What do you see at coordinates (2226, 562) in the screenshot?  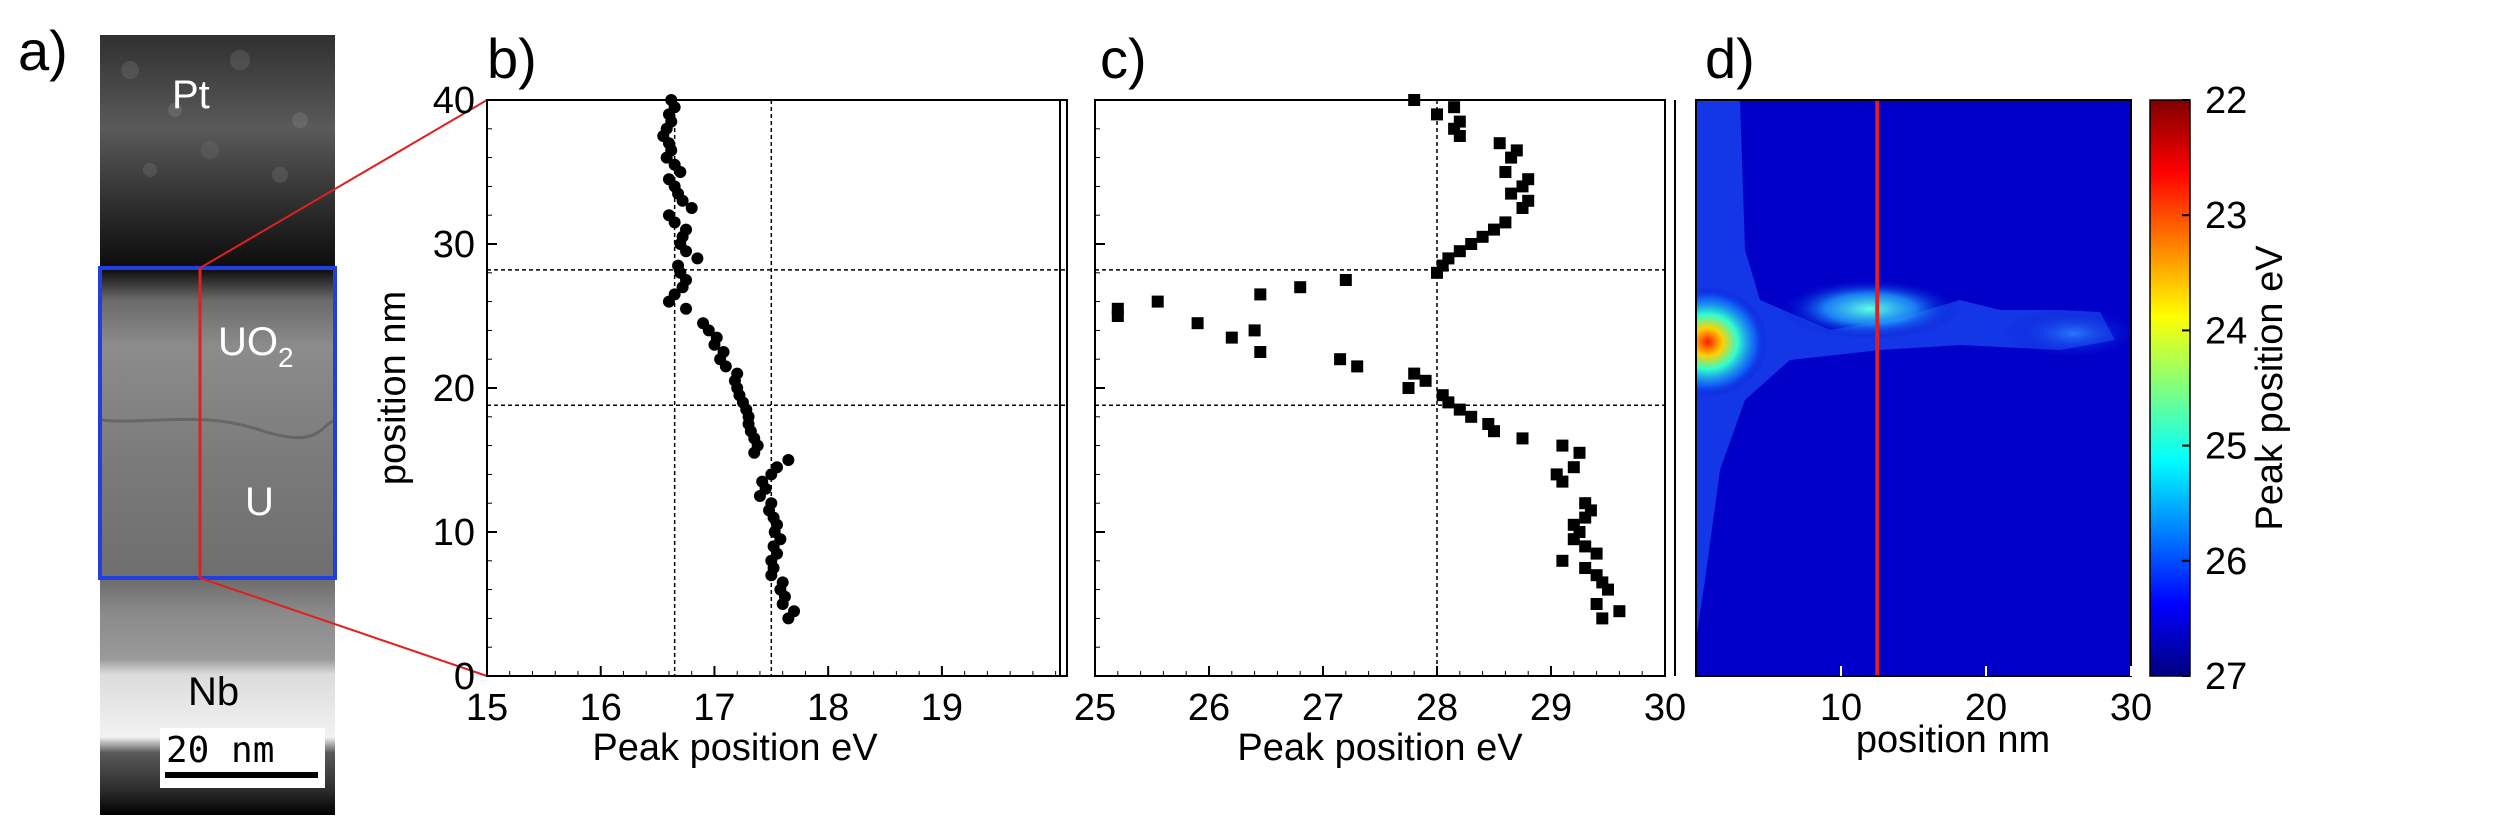 I see `colorbar-tick-label: 26` at bounding box center [2226, 562].